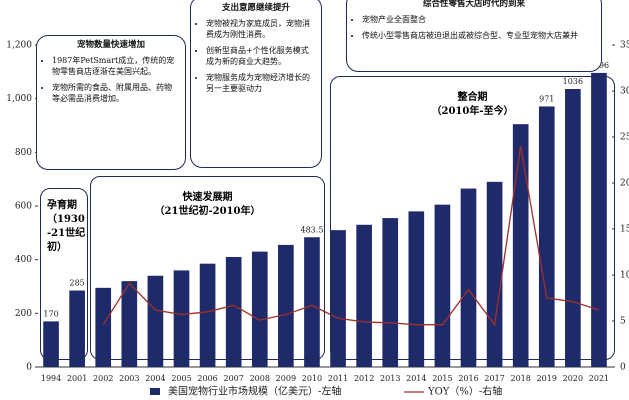 This screenshot has width=629, height=400. What do you see at coordinates (312, 229) in the screenshot?
I see `data-label: 483.5` at bounding box center [312, 229].